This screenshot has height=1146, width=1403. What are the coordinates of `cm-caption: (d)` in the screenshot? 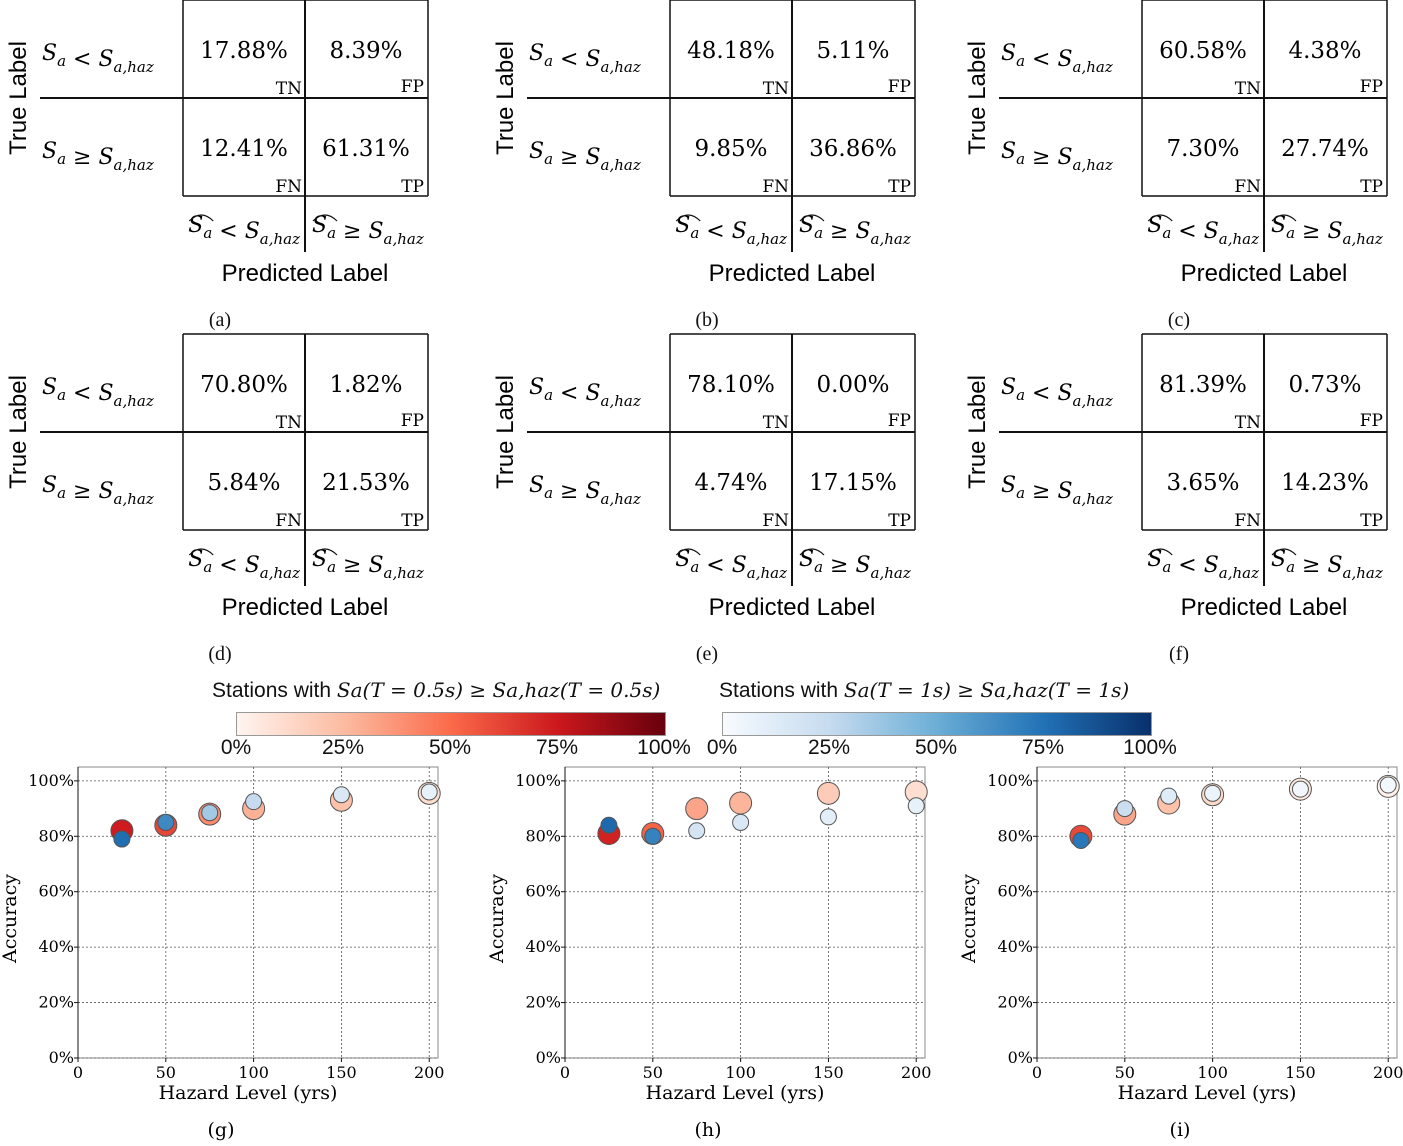 It's located at (220, 654).